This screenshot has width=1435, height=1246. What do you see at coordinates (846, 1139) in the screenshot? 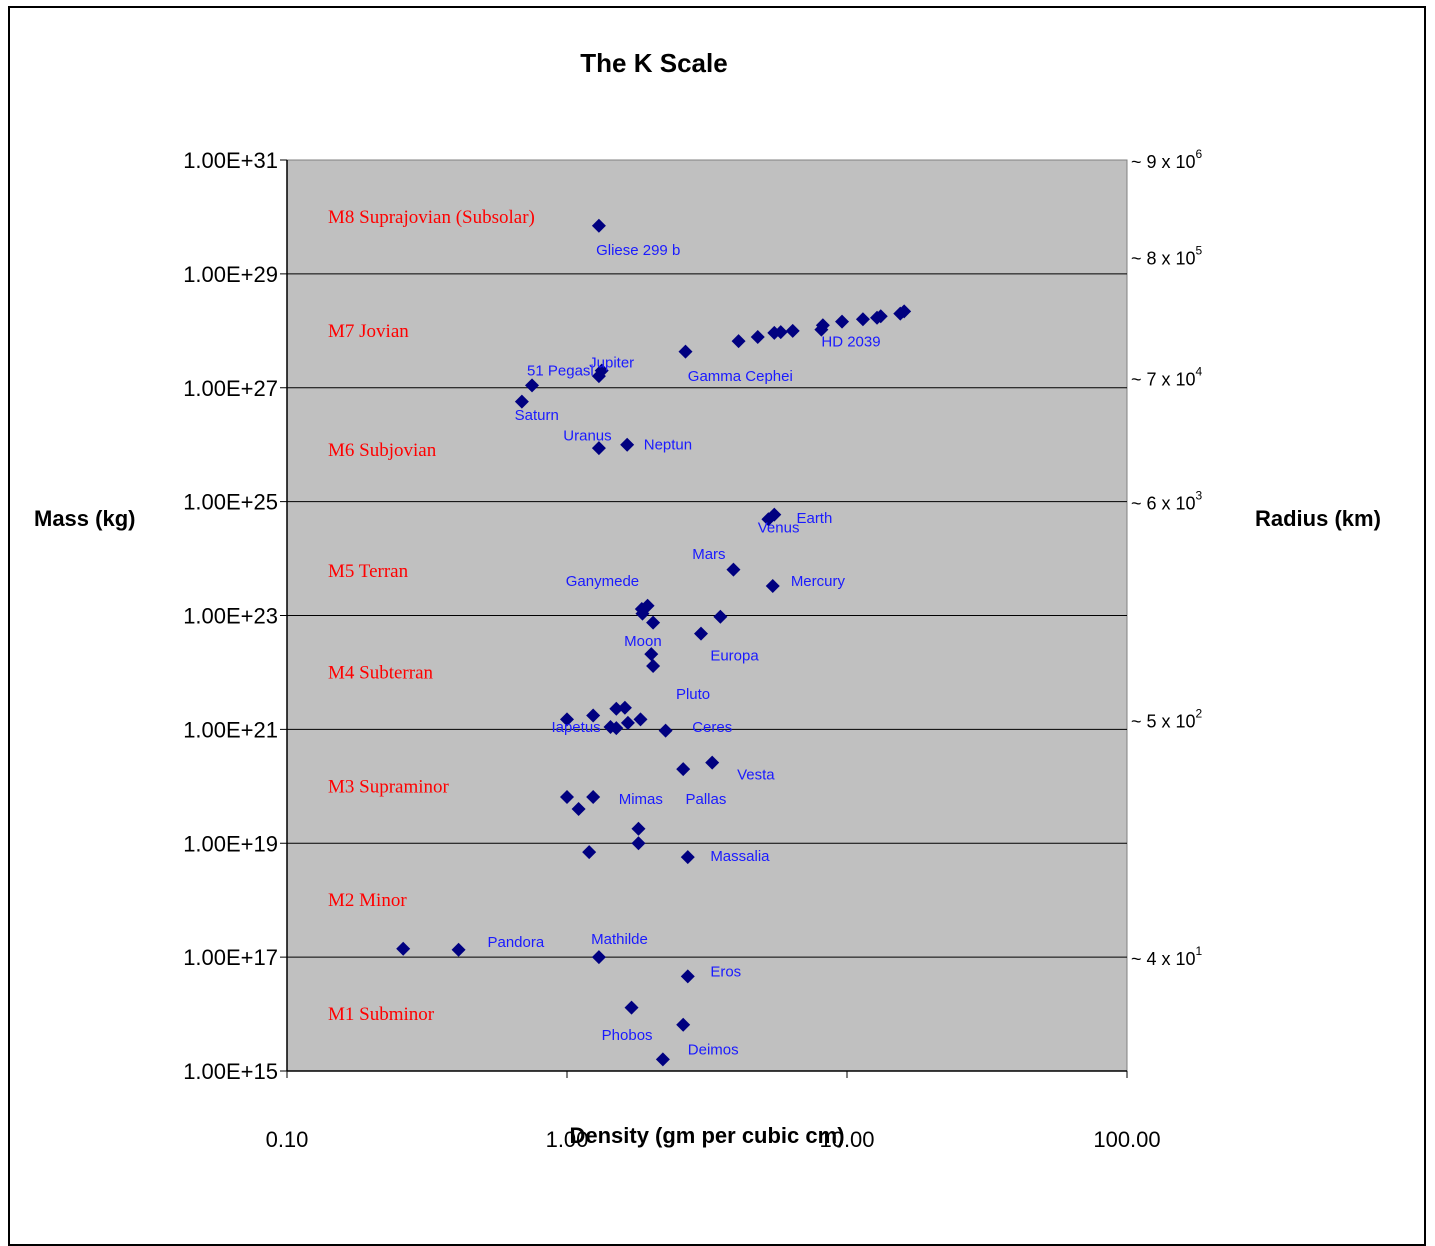
I see `x-tick-label: 10.00` at bounding box center [846, 1139].